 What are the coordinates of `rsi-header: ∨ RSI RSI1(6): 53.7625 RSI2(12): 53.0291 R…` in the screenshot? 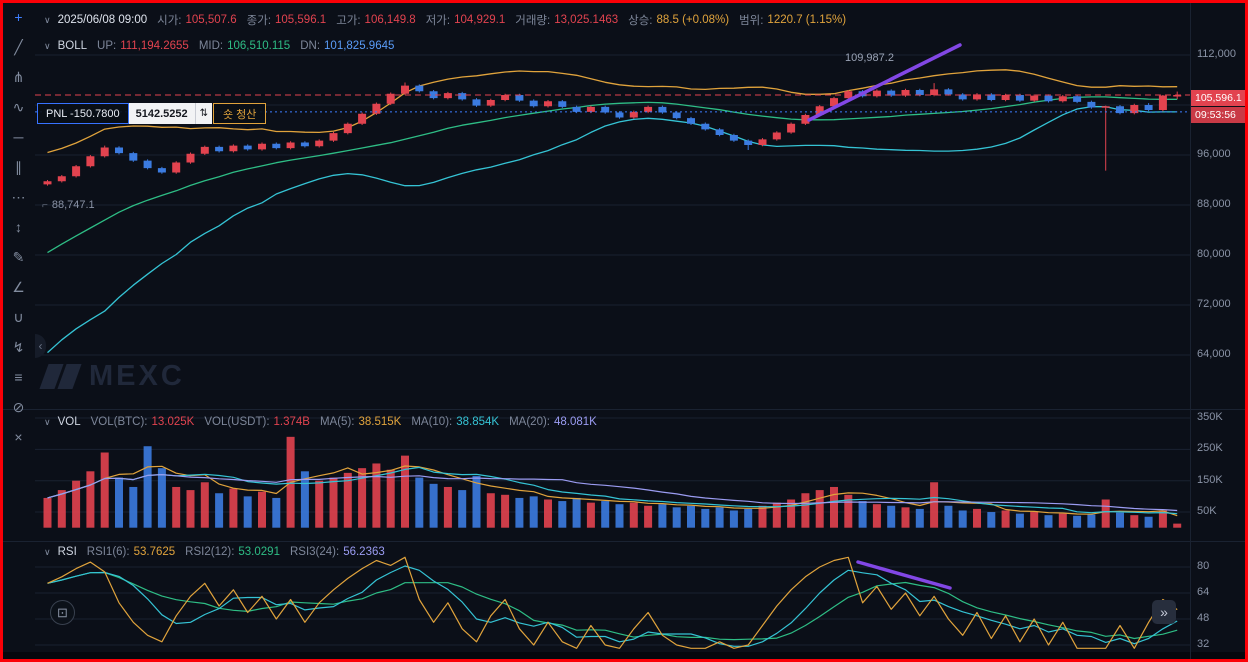 It's located at (214, 552).